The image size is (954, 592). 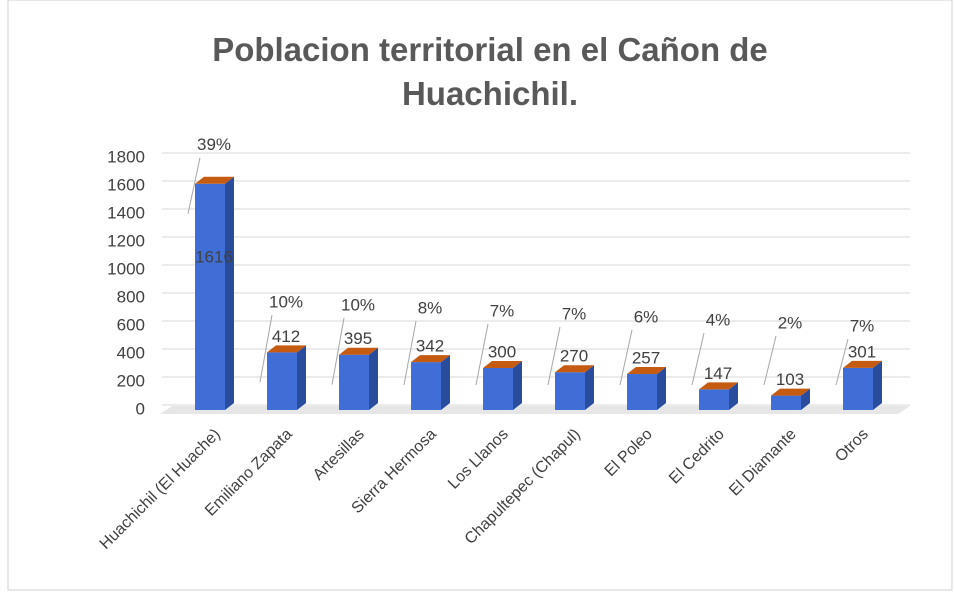 What do you see at coordinates (126, 156) in the screenshot?
I see `y-tick-label: 1800` at bounding box center [126, 156].